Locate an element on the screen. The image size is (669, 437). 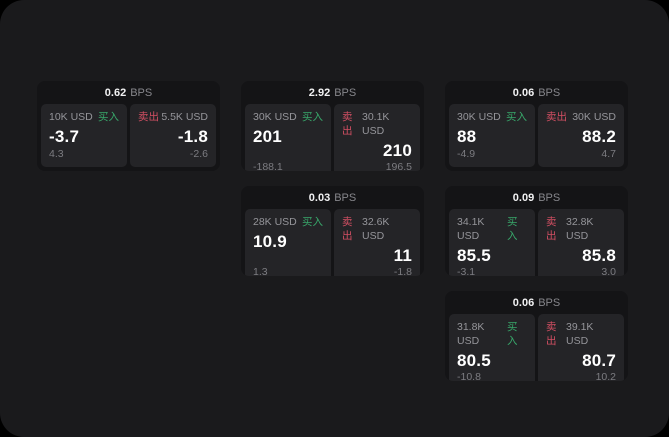
buy-price-value: -3.7 is located at coordinates (64, 136).